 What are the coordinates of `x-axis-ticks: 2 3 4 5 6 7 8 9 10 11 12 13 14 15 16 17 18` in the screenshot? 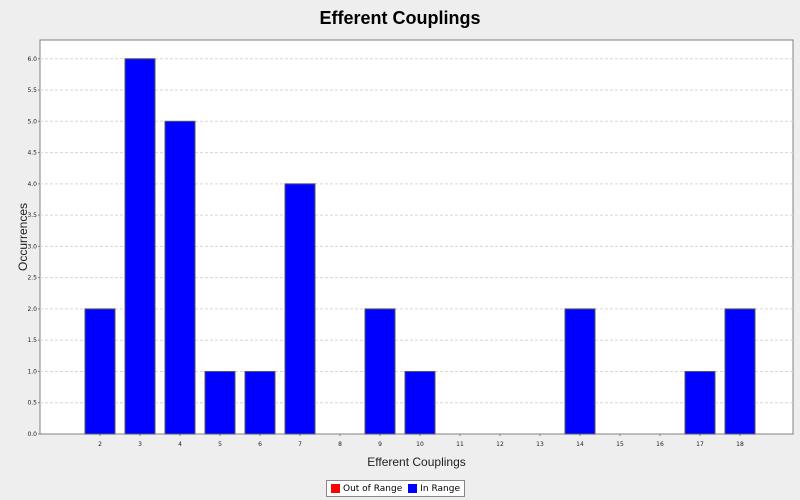 It's located at (421, 441).